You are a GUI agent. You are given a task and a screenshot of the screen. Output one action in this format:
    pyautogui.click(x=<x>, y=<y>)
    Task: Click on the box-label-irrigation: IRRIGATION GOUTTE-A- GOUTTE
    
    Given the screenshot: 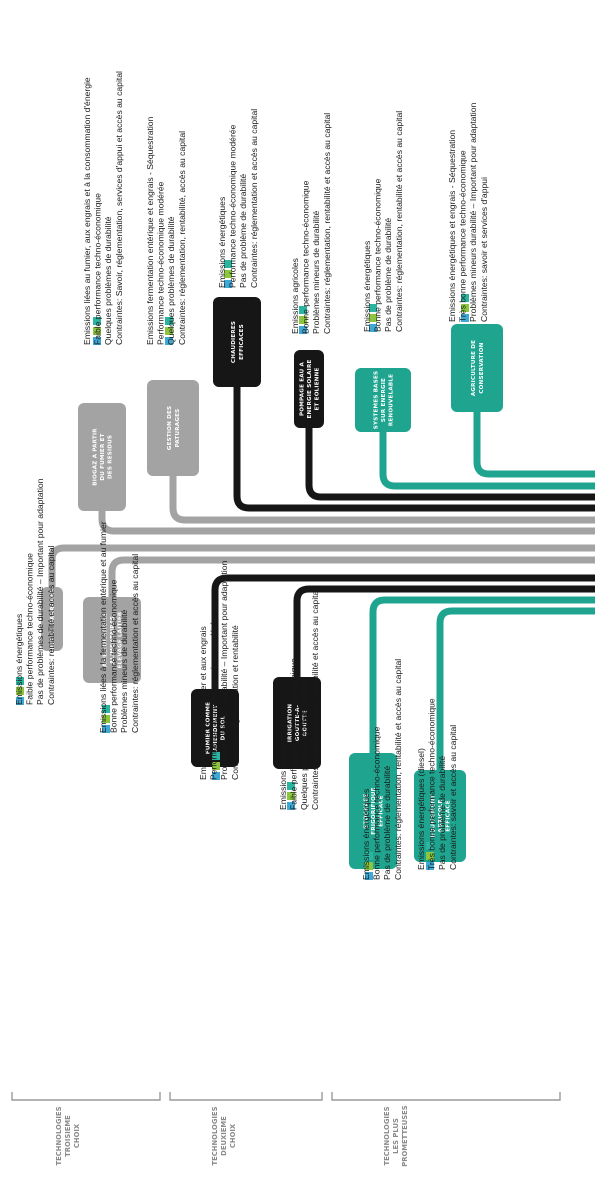 What is the action you would take?
    pyautogui.click(x=297, y=723)
    